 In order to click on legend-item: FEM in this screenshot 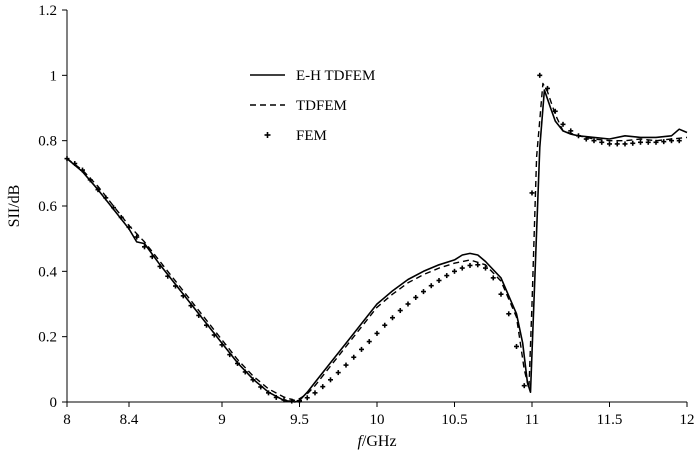, I will do `click(295, 136)`.